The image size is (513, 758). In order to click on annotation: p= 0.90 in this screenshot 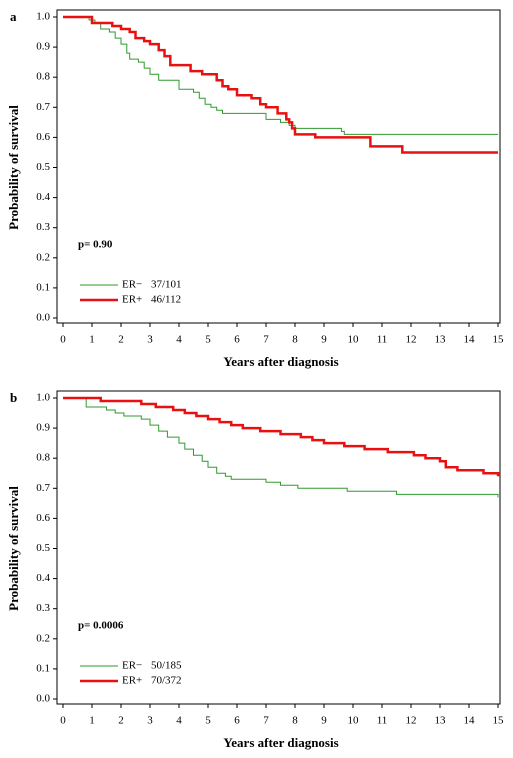, I will do `click(95, 245)`.